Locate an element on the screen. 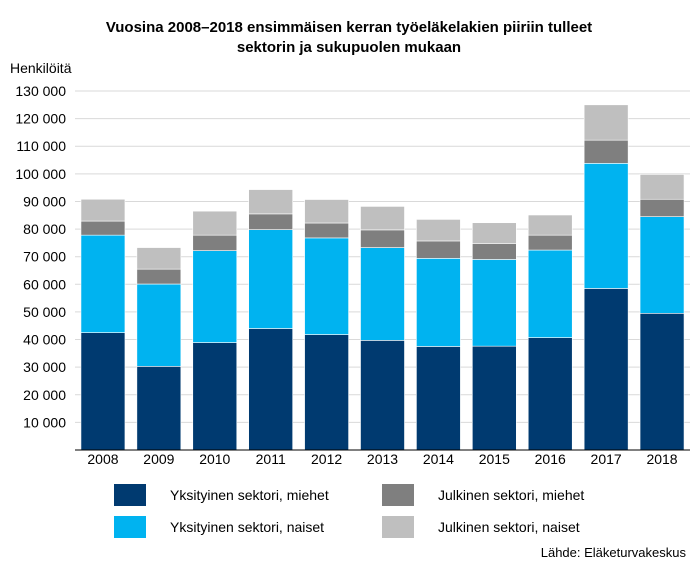  y-tick-label: 30 000 is located at coordinates (44, 367).